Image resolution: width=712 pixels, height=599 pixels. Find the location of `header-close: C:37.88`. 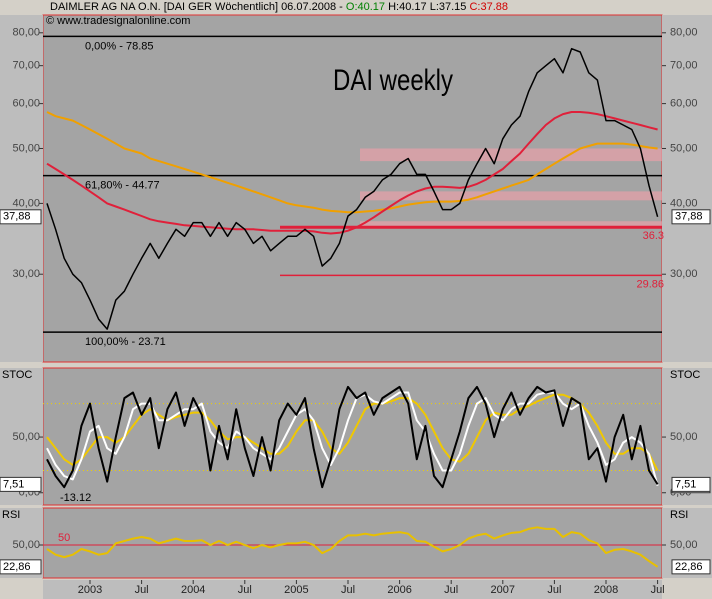

header-close: C:37.88 is located at coordinates (488, 7).